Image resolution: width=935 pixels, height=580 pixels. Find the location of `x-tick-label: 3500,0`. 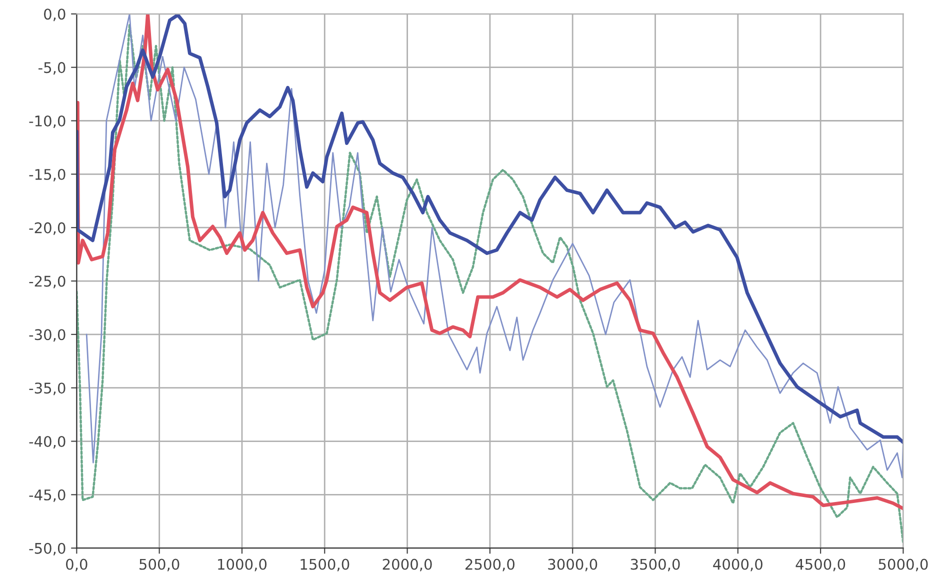

x-tick-label: 3500,0 is located at coordinates (655, 565).